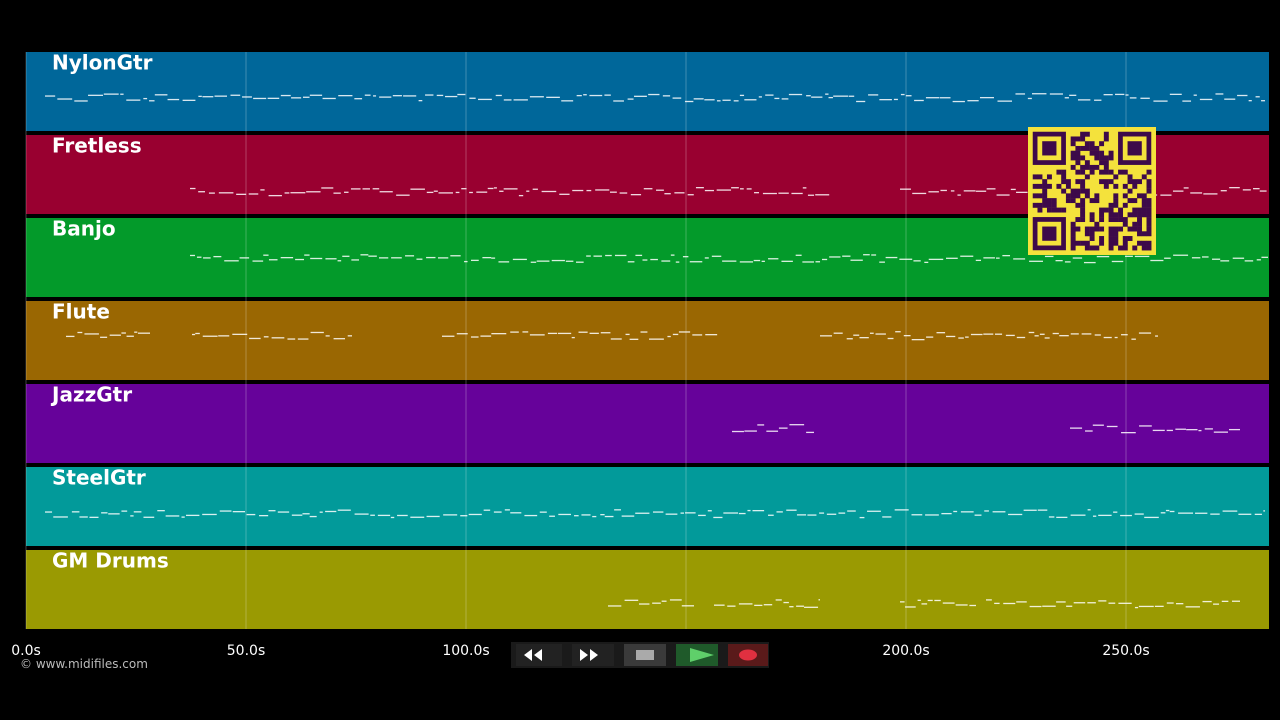 This screenshot has height=720, width=1280. Describe the element at coordinates (1049, 148) in the screenshot. I see `qr-finder` at that location.